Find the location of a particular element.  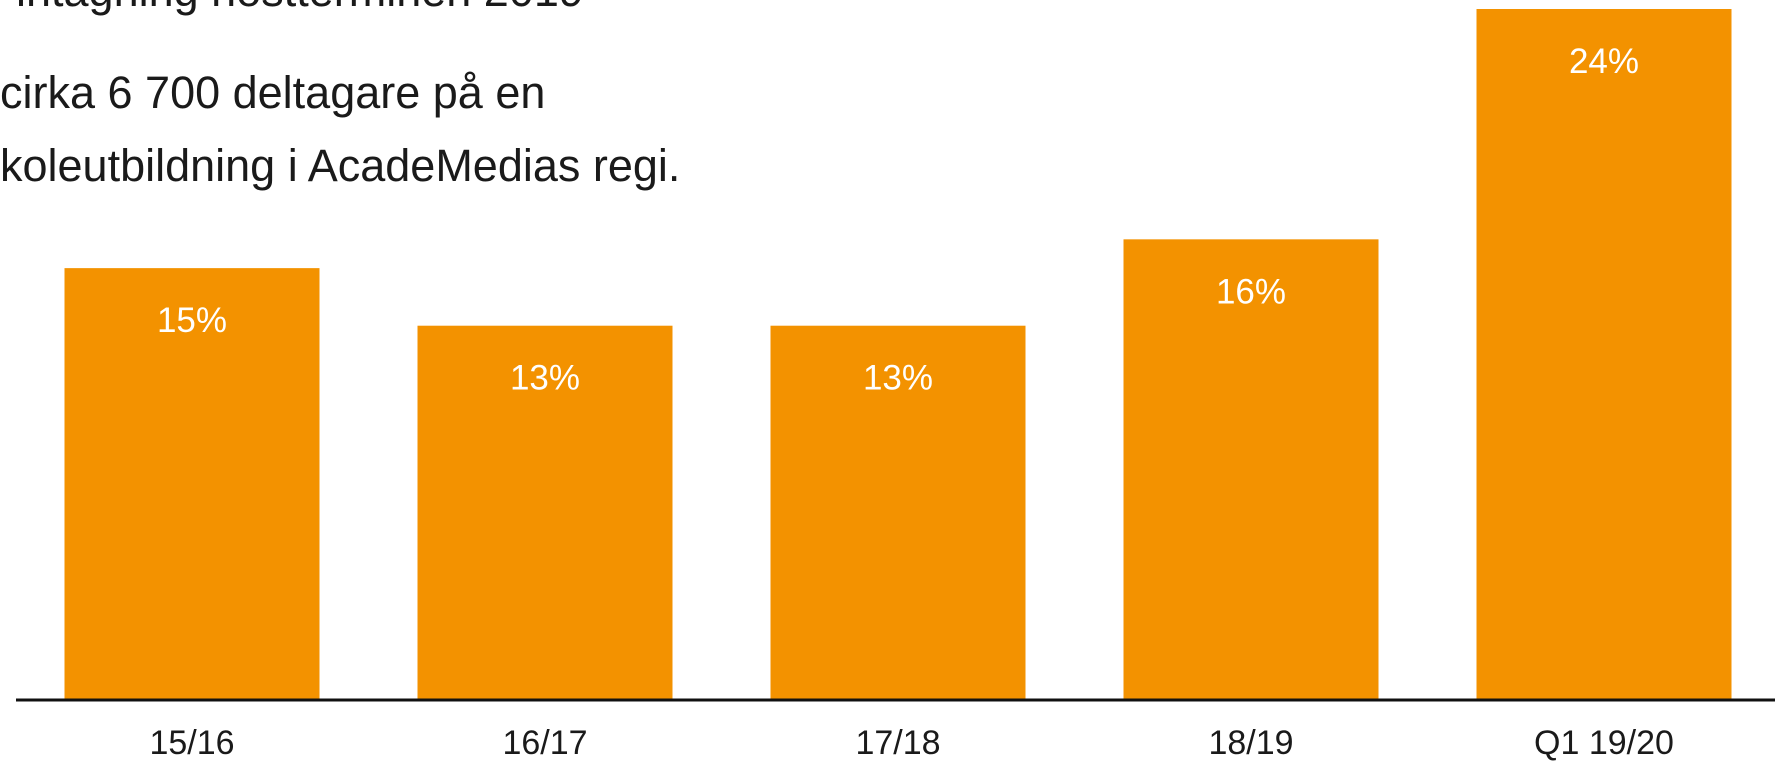

x-tick-label: 15/16 is located at coordinates (191, 742).